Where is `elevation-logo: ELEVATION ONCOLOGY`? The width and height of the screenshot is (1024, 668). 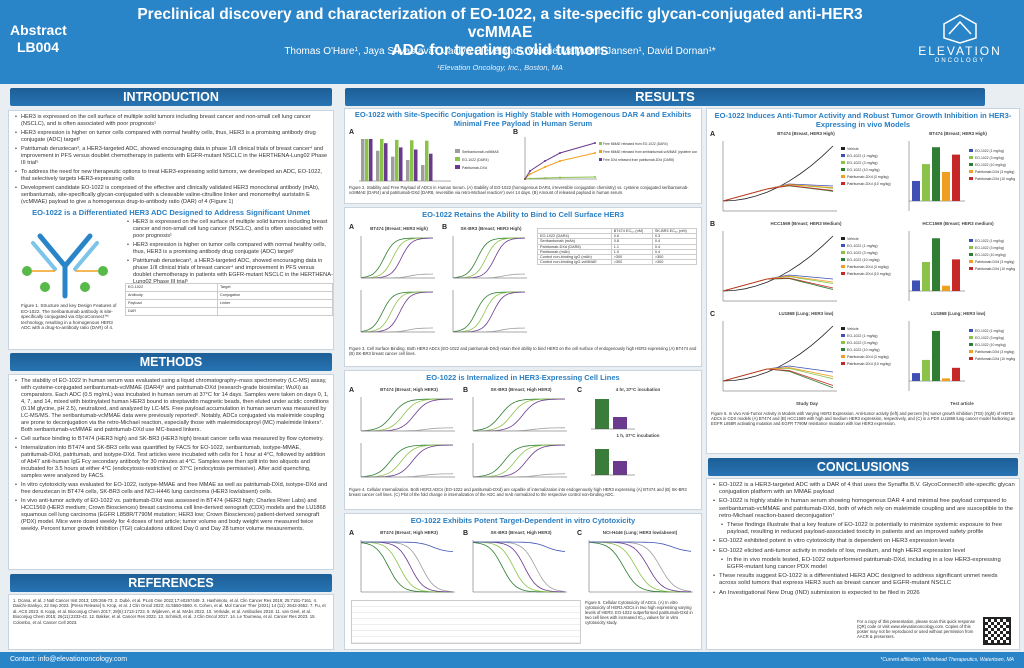
elevation-logo: ELEVATION ONCOLOGY is located at coordinates (960, 44).